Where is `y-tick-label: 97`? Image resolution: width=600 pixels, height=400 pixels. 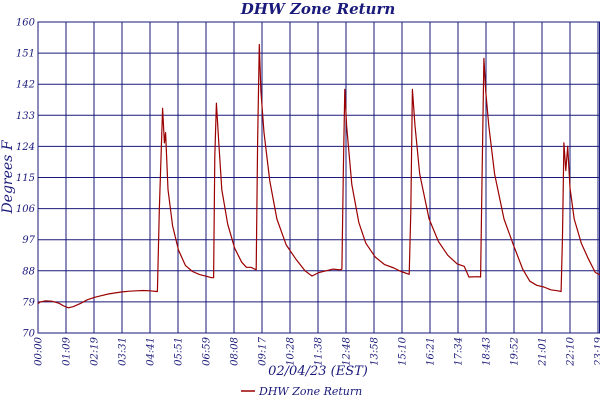
y-tick-label: 97 is located at coordinates (28, 240).